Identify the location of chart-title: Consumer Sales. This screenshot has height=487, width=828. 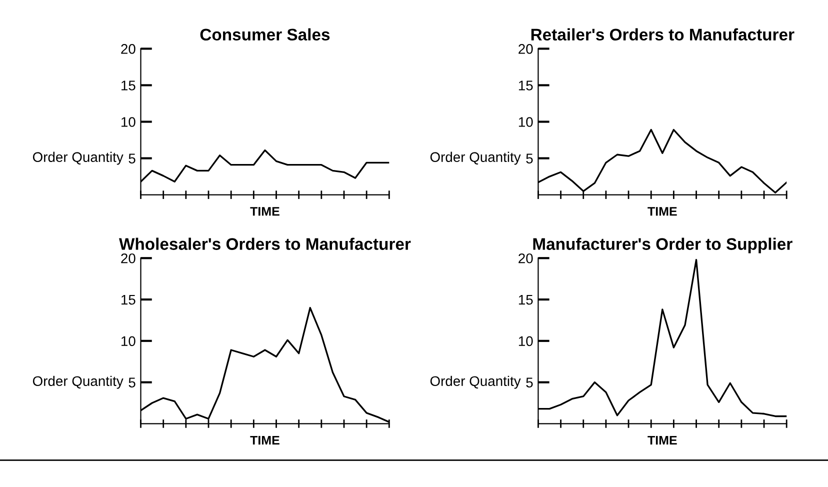
(265, 34).